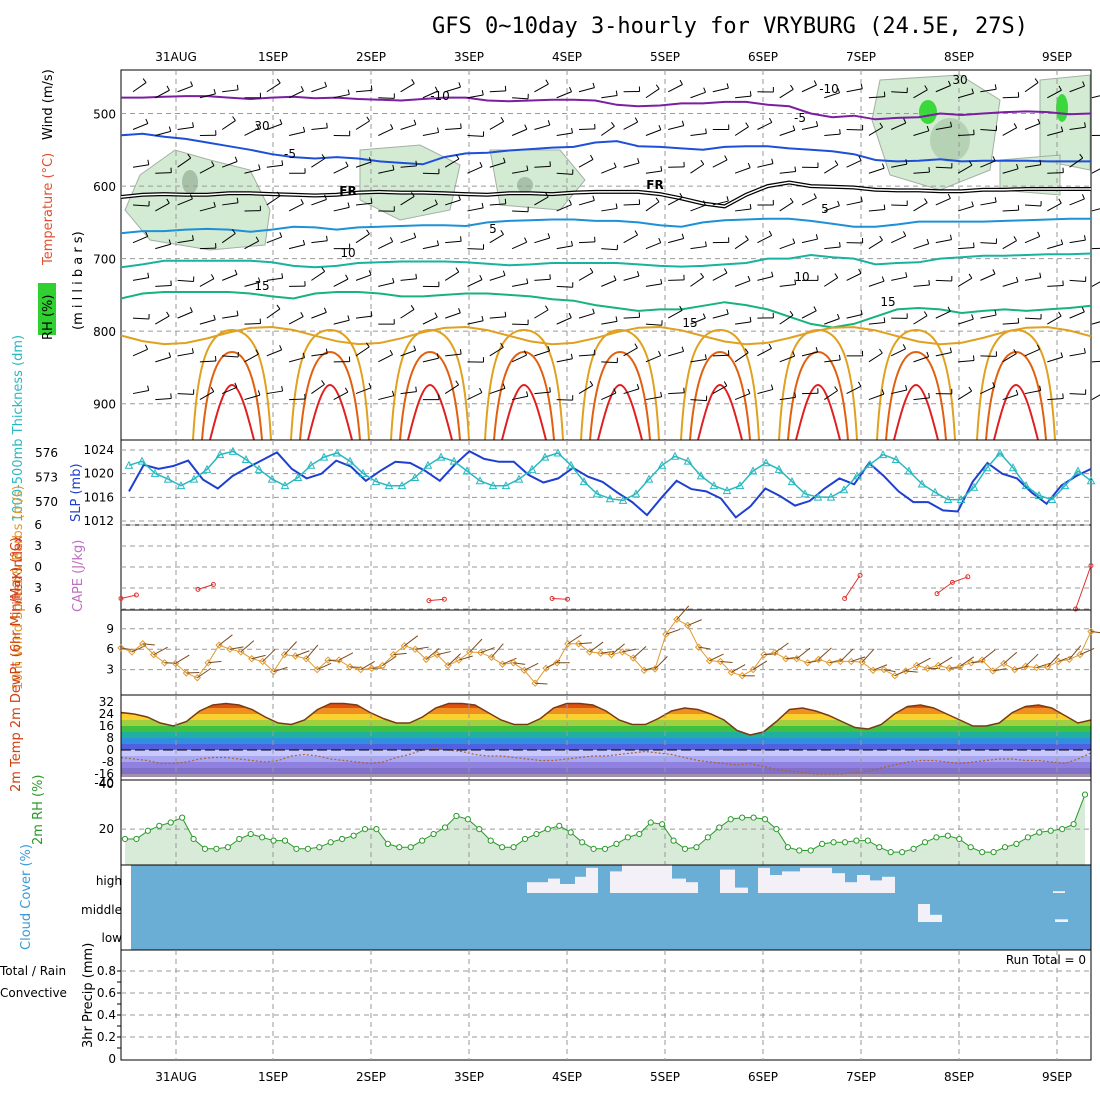 Image resolution: width=1100 pixels, height=1100 pixels. What do you see at coordinates (1062, 108) in the screenshot?
I see `rh-peak` at bounding box center [1062, 108].